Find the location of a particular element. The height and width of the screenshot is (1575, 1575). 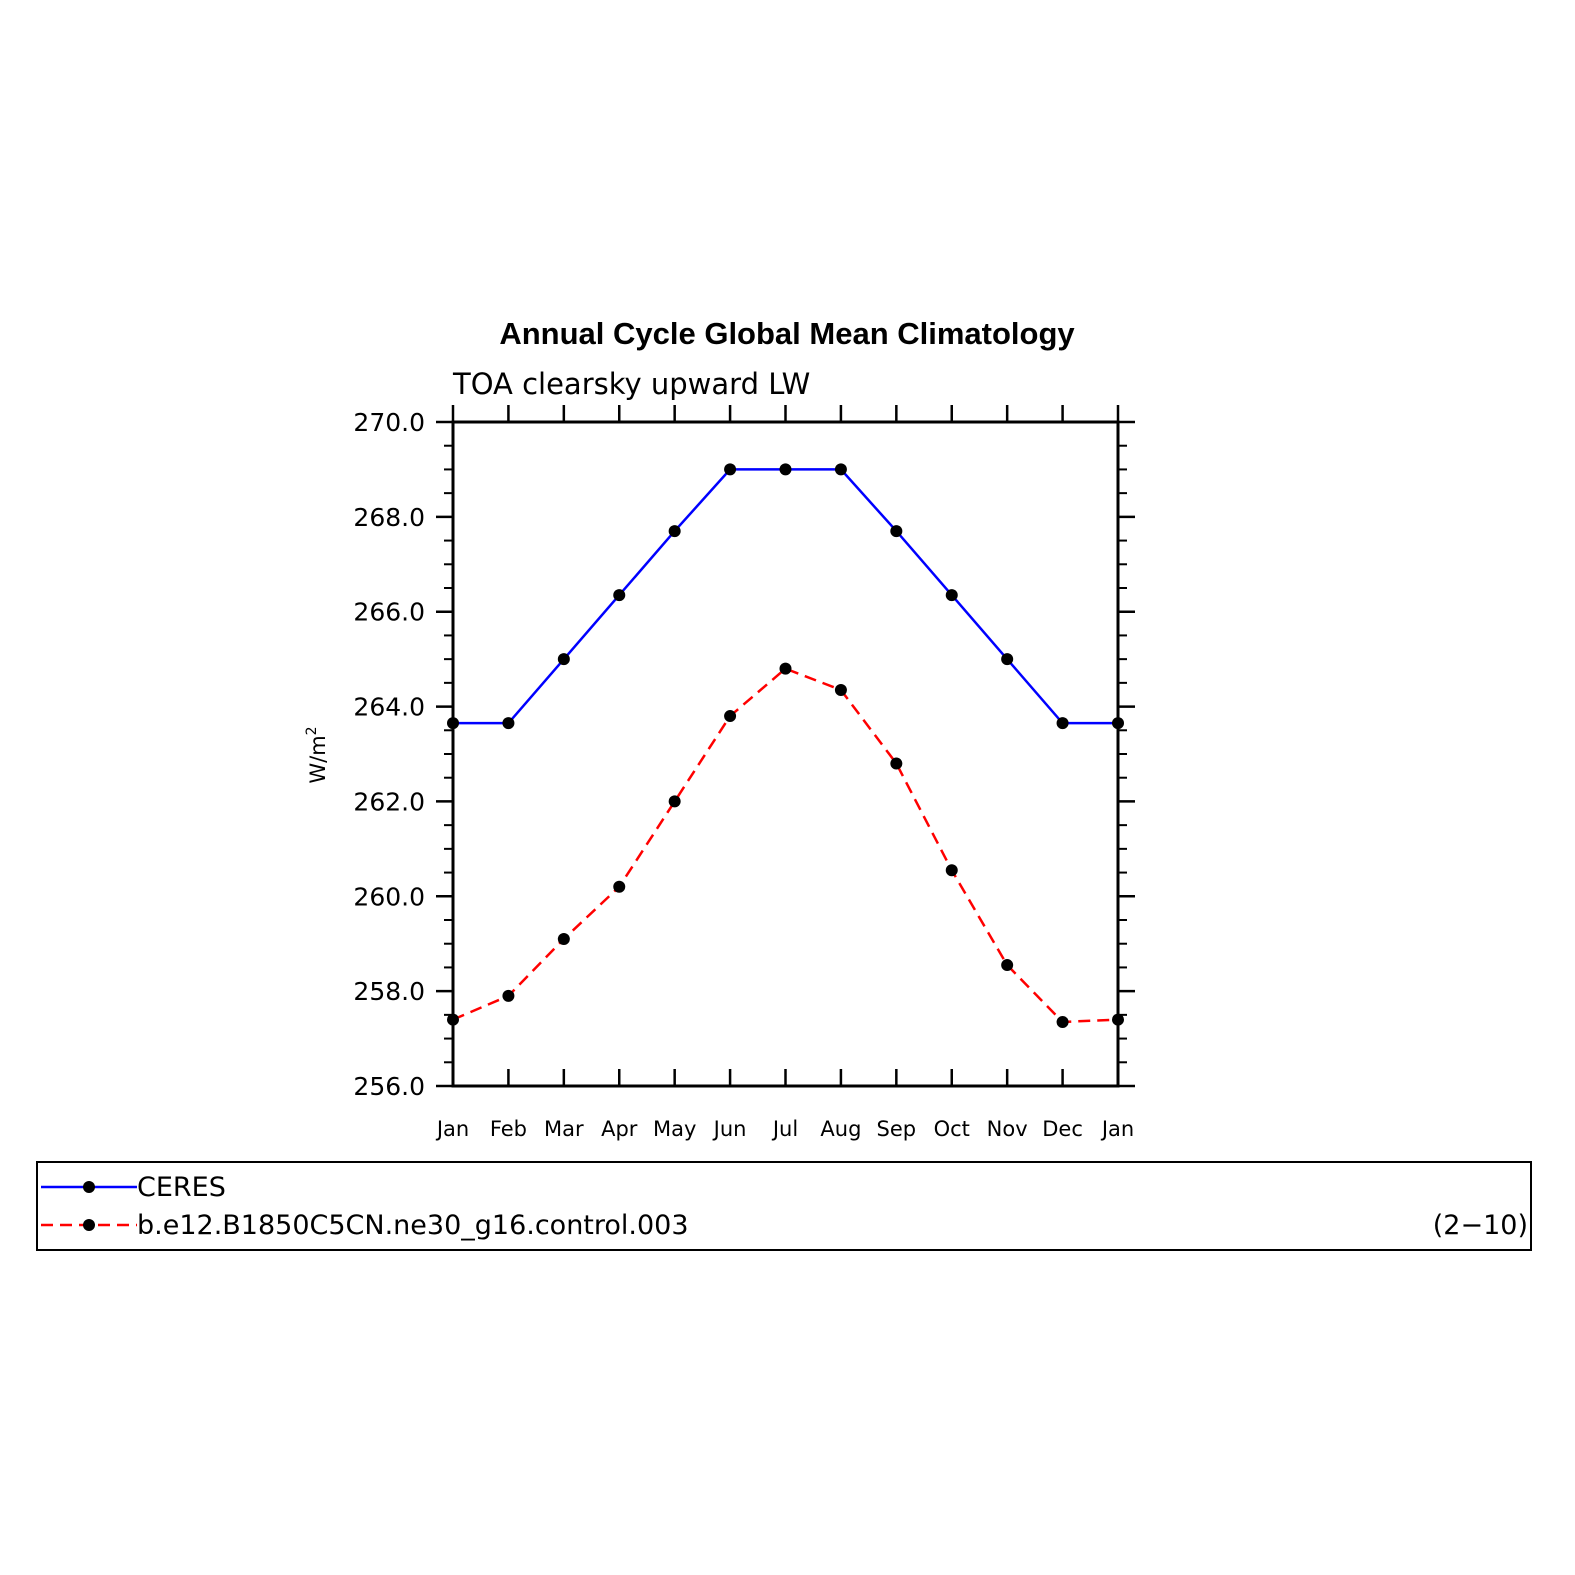

legend-label-2: b.e12.B1850C5CN.ne30_g16.control.003 is located at coordinates (413, 1225).